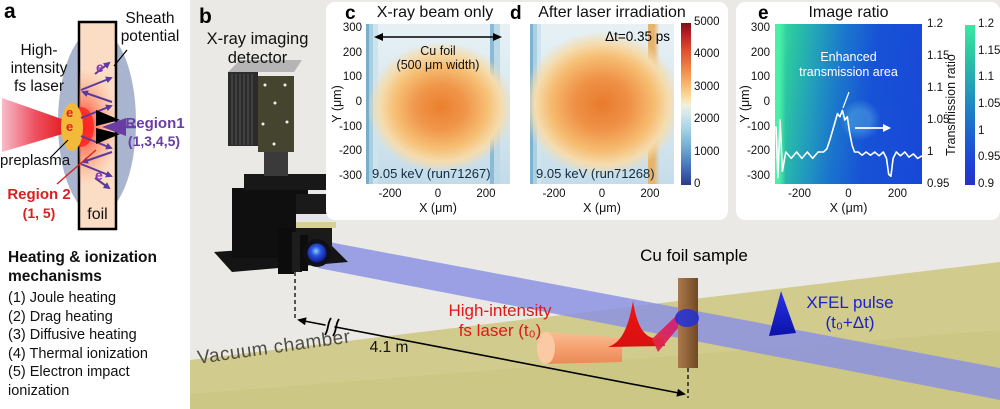 This screenshot has height=409, width=1000. Describe the element at coordinates (602, 104) in the screenshot. I see `heatmap-d: Δt=0.35 ps 9.05 keV (run71268)` at that location.